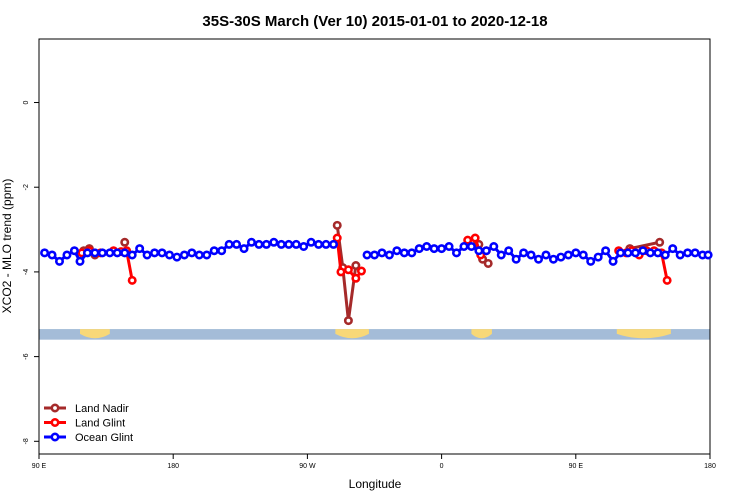 Image resolution: width=750 pixels, height=500 pixels. I want to click on legend-label: Ocean Glint, so click(104, 438).